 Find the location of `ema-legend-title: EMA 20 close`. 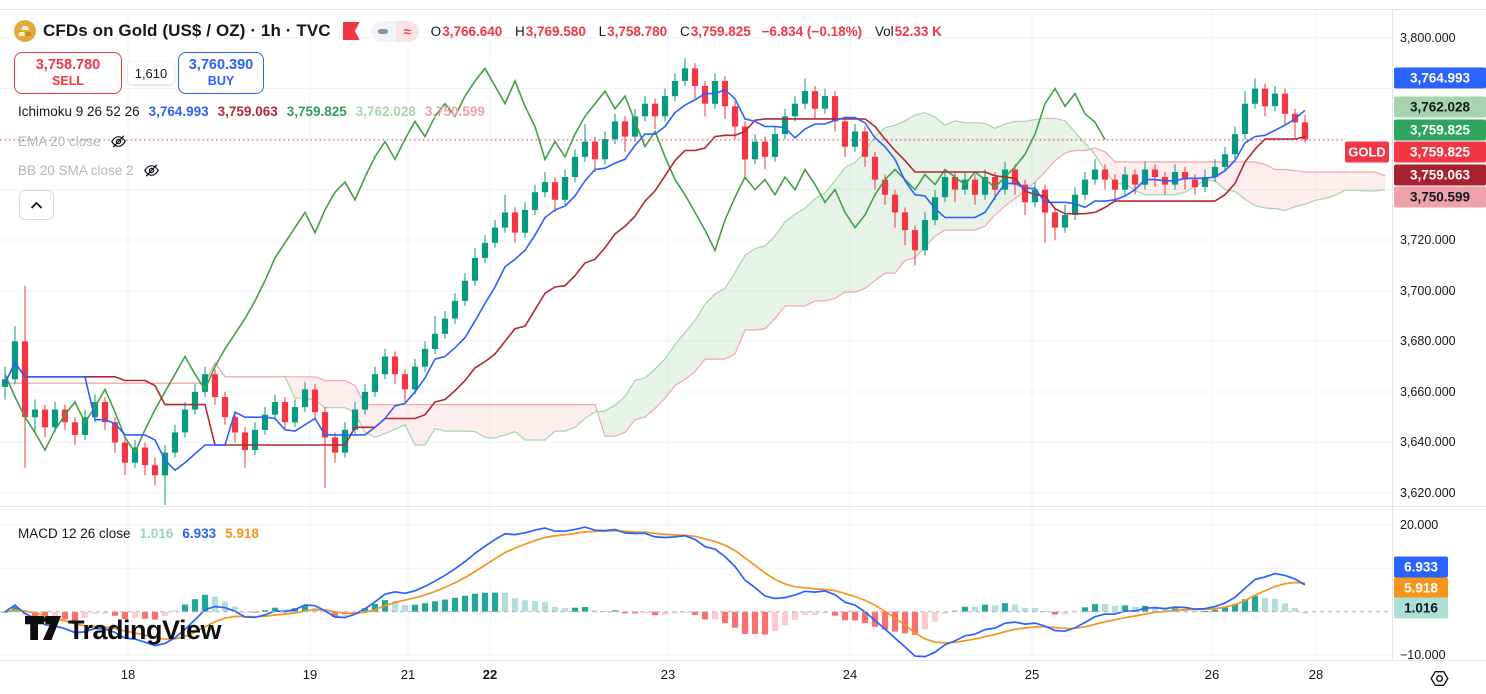

ema-legend-title: EMA 20 close is located at coordinates (59, 141).